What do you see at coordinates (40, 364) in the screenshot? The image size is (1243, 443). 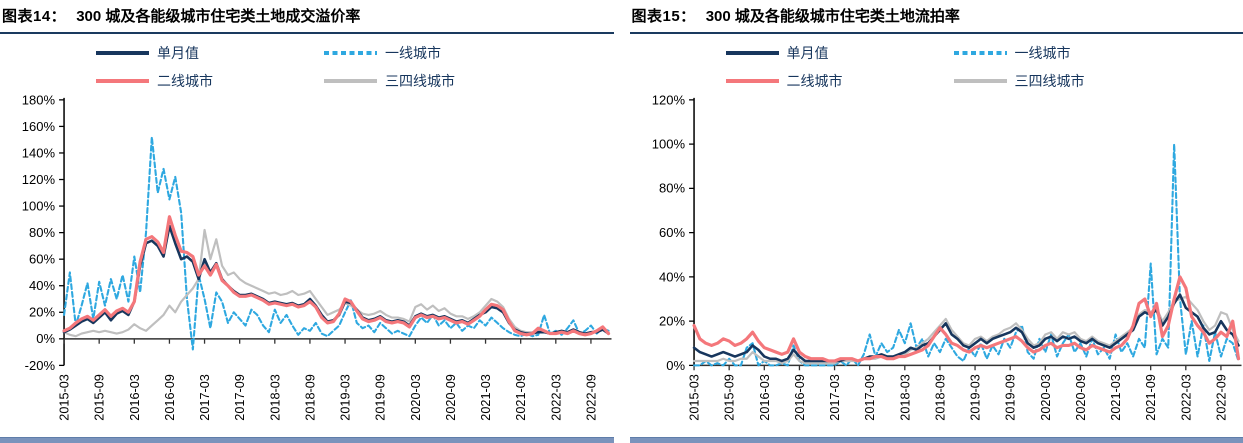 I see `svg-text: -20%` at bounding box center [40, 364].